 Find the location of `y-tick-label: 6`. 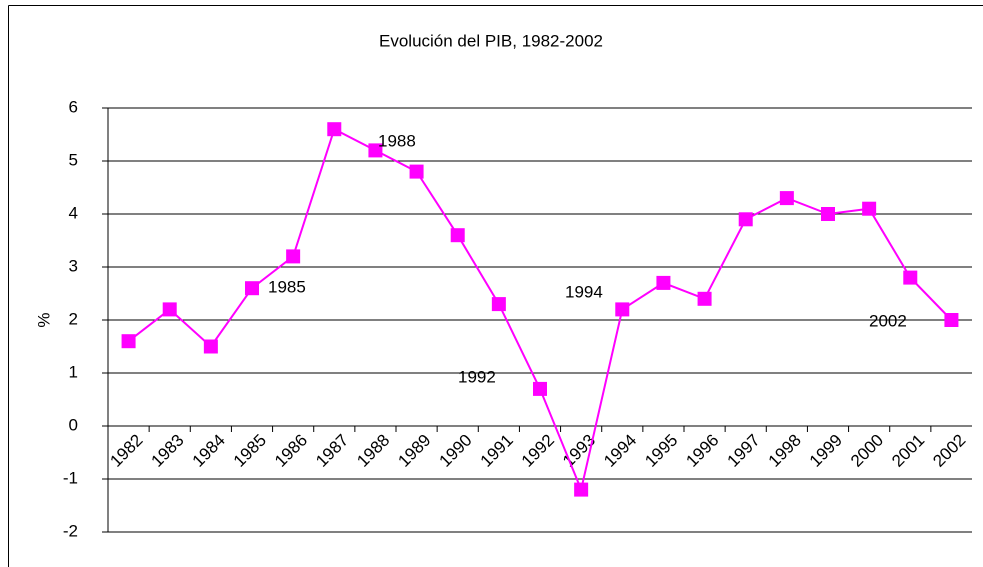

y-tick-label: 6 is located at coordinates (73, 106).